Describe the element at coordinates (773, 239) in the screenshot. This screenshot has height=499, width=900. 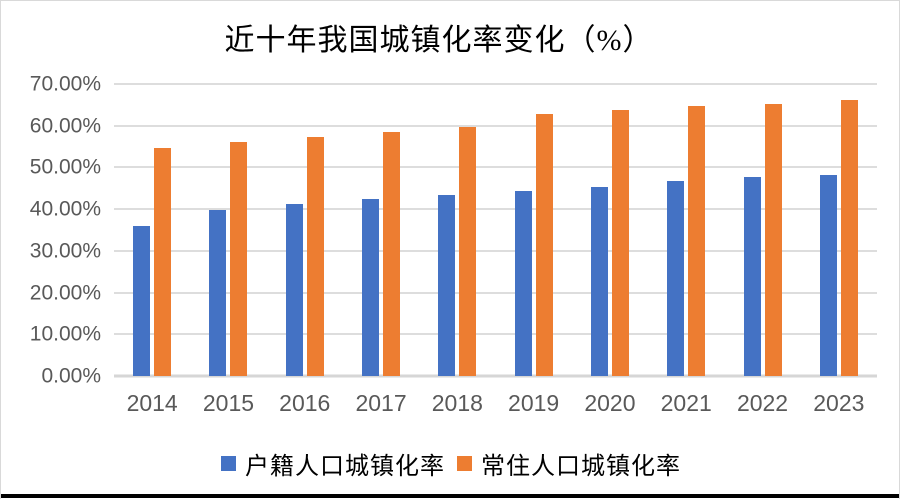
I see `bar-series2-2022` at that location.